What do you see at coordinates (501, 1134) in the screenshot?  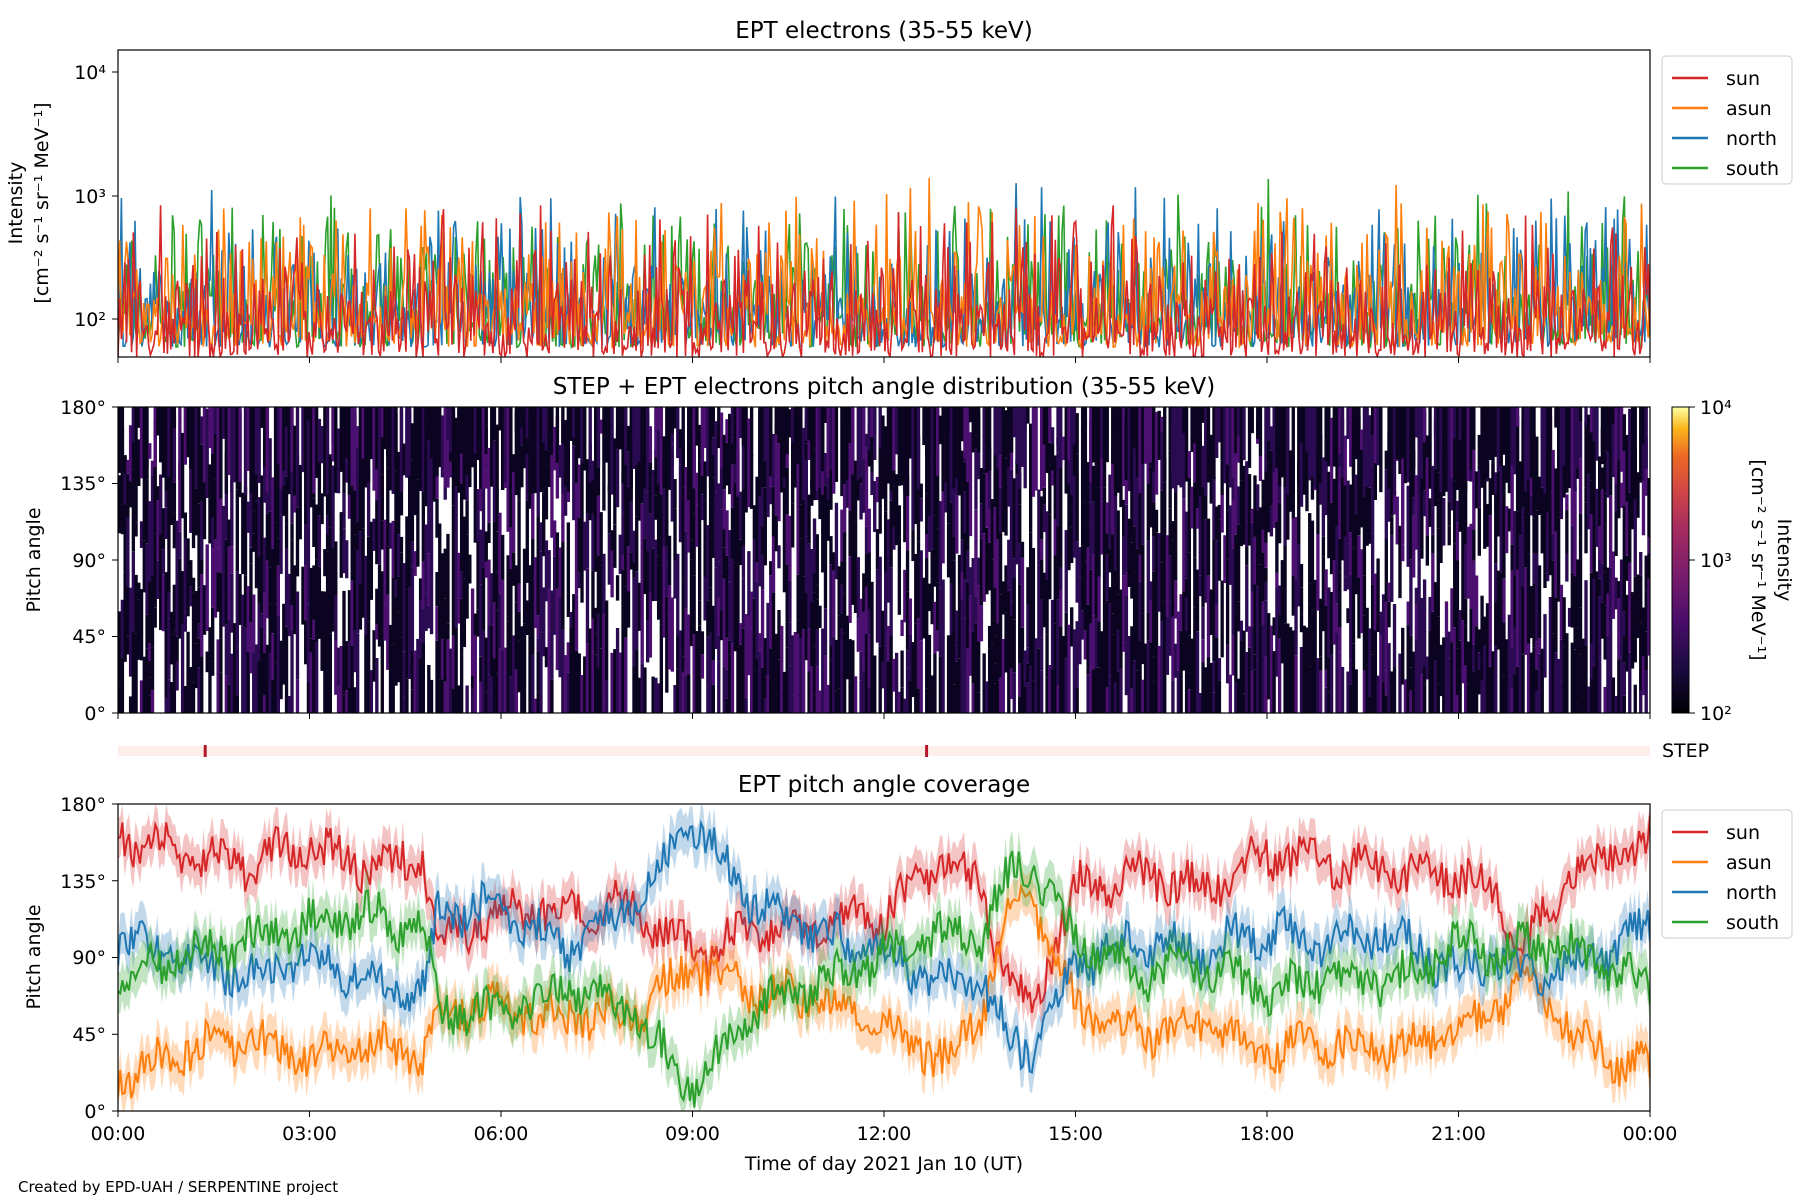 I see `x-tick-label: 06:00` at bounding box center [501, 1134].